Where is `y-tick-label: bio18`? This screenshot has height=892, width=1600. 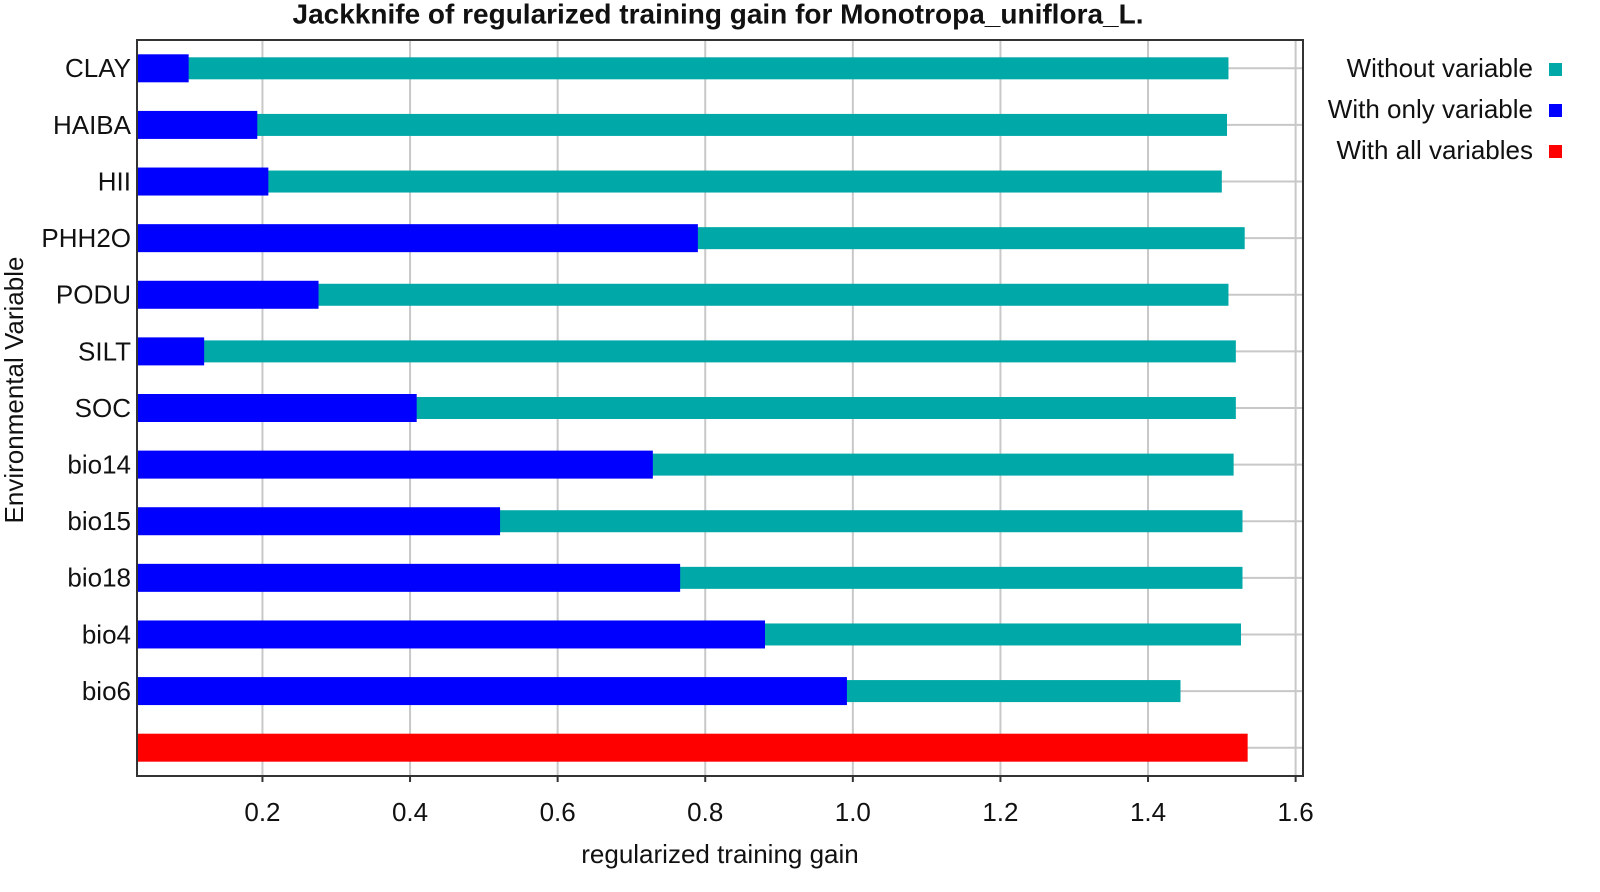
y-tick-label: bio18 is located at coordinates (99, 578).